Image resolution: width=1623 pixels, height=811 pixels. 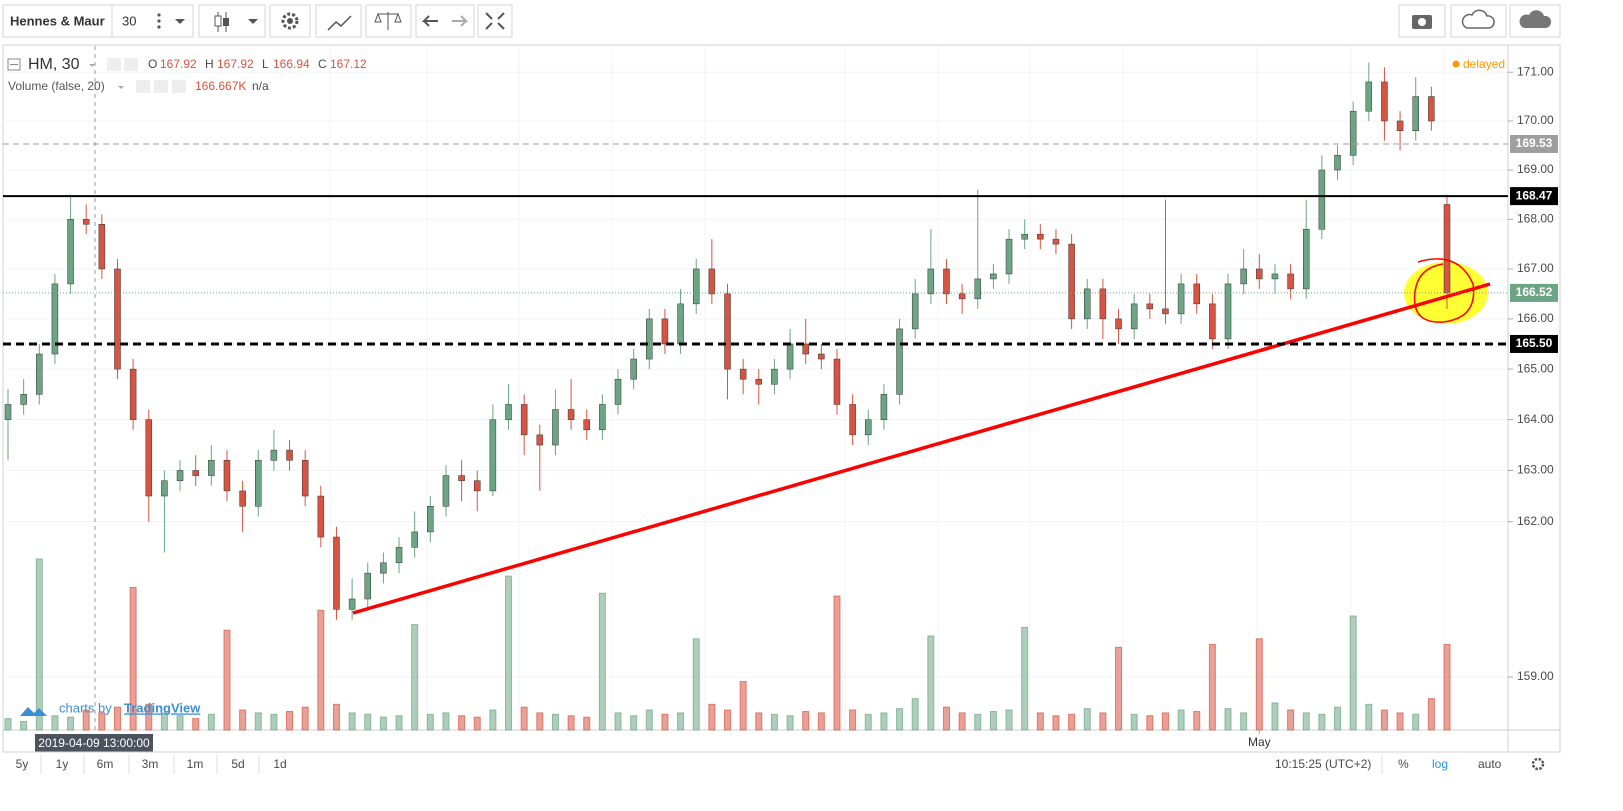 I want to click on range-button: 1y, so click(x=62, y=764).